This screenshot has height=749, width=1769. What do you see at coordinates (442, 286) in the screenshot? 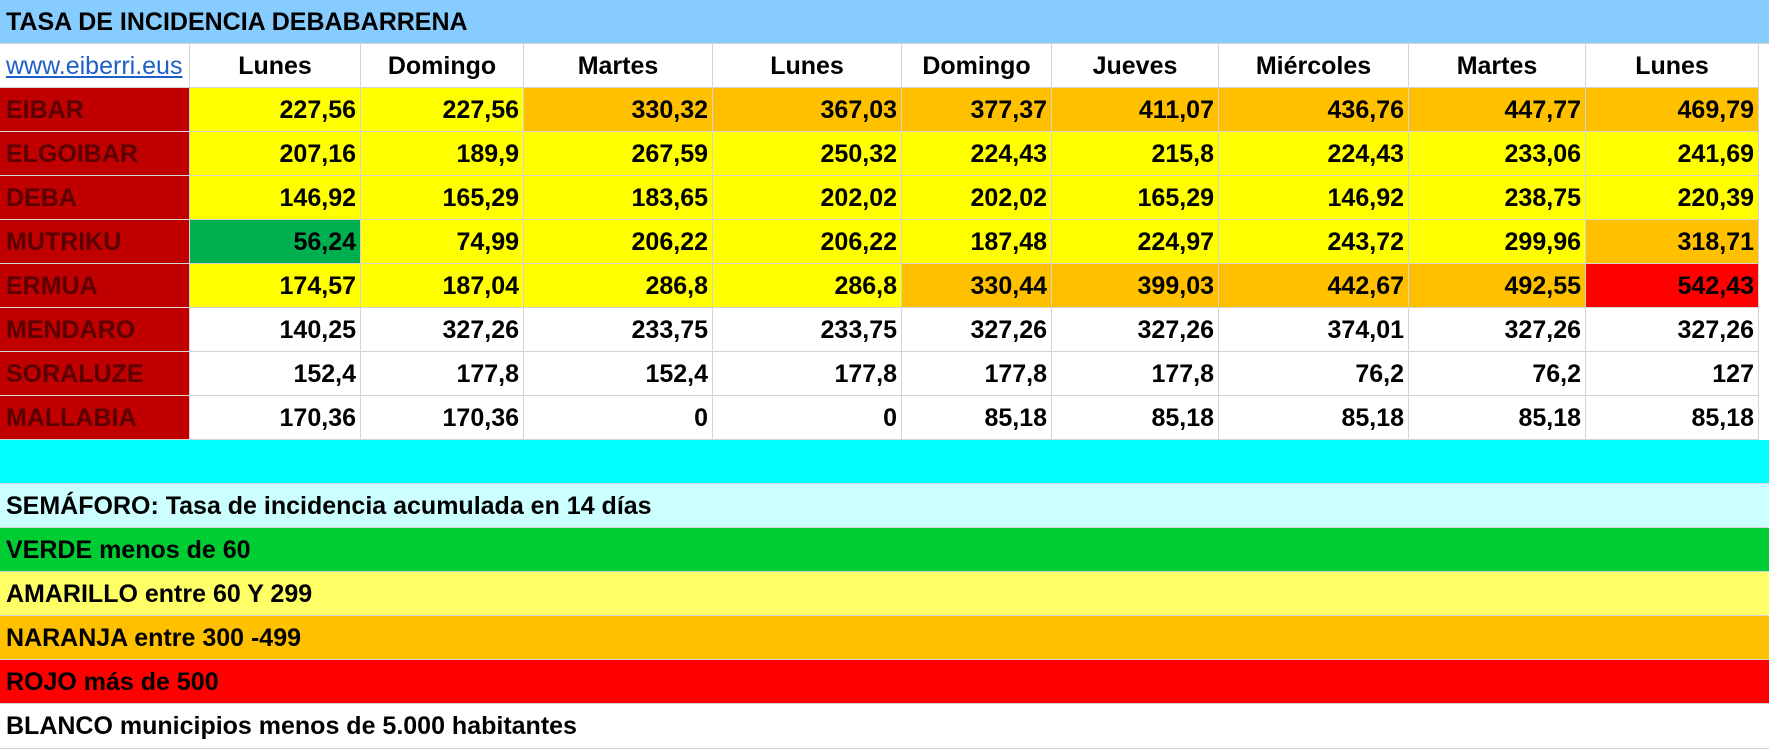
I see `incidence-value: 187,04` at bounding box center [442, 286].